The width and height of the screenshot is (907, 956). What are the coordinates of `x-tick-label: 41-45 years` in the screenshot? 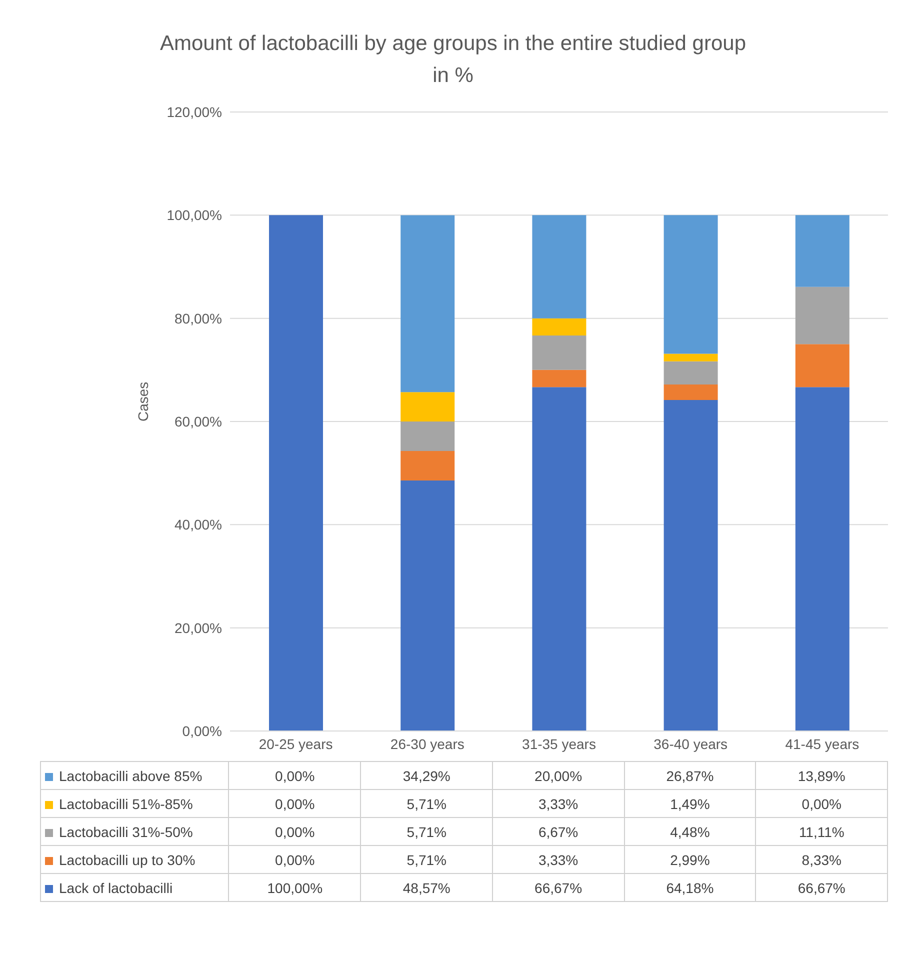 It's located at (822, 744).